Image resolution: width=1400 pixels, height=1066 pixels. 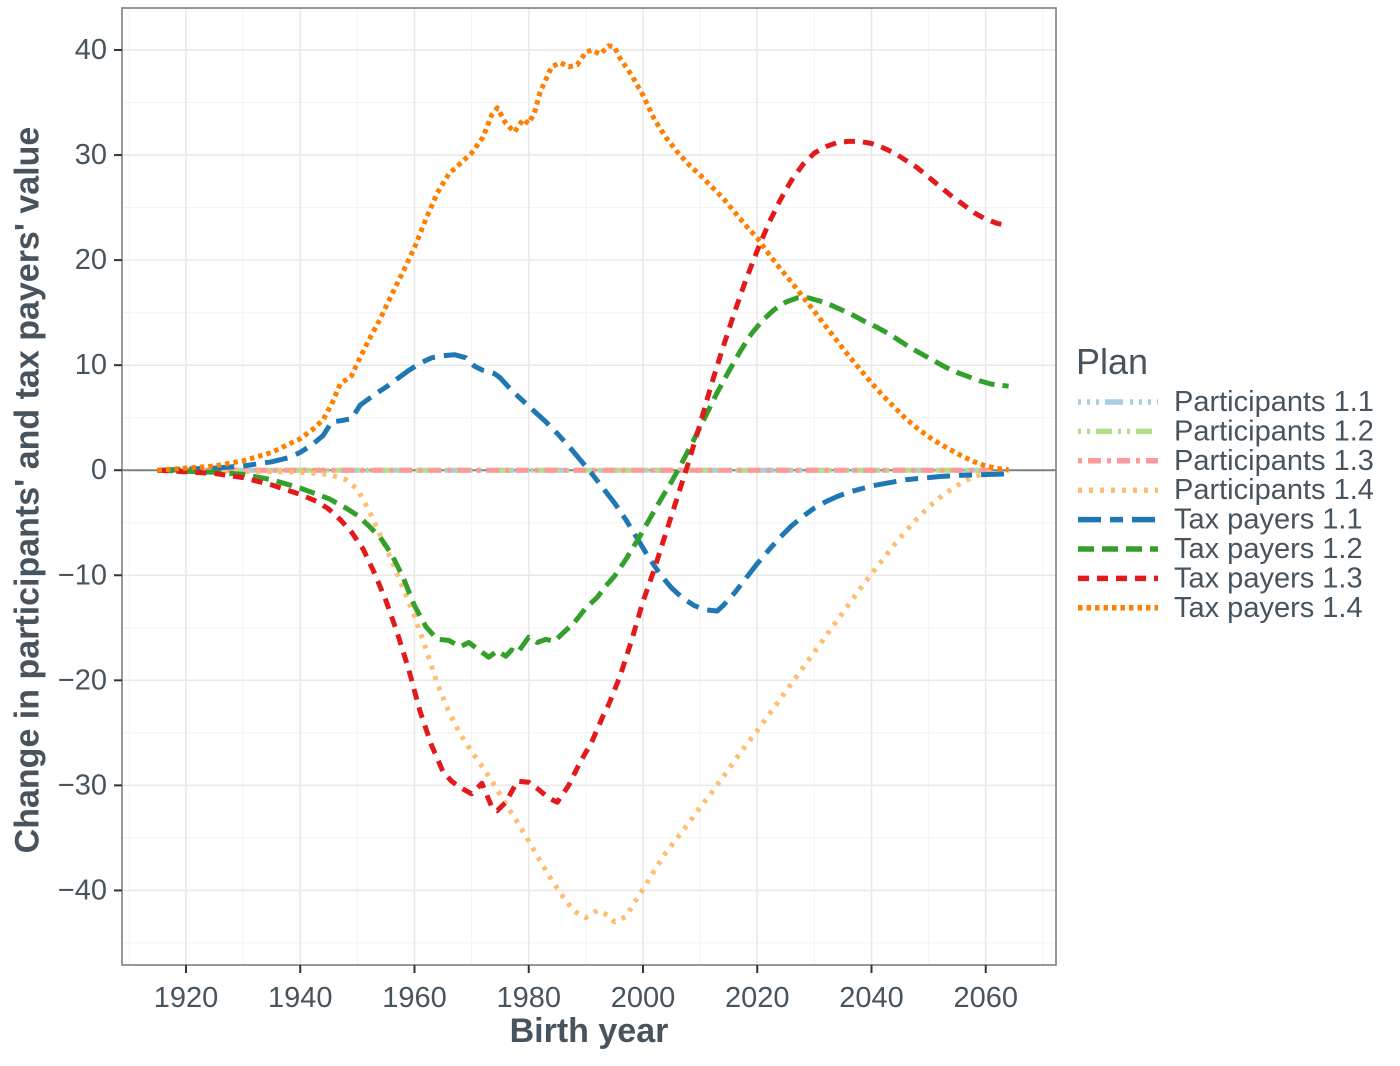 I want to click on legend-label-7: Tax payers 1.4, so click(x=1268, y=608).